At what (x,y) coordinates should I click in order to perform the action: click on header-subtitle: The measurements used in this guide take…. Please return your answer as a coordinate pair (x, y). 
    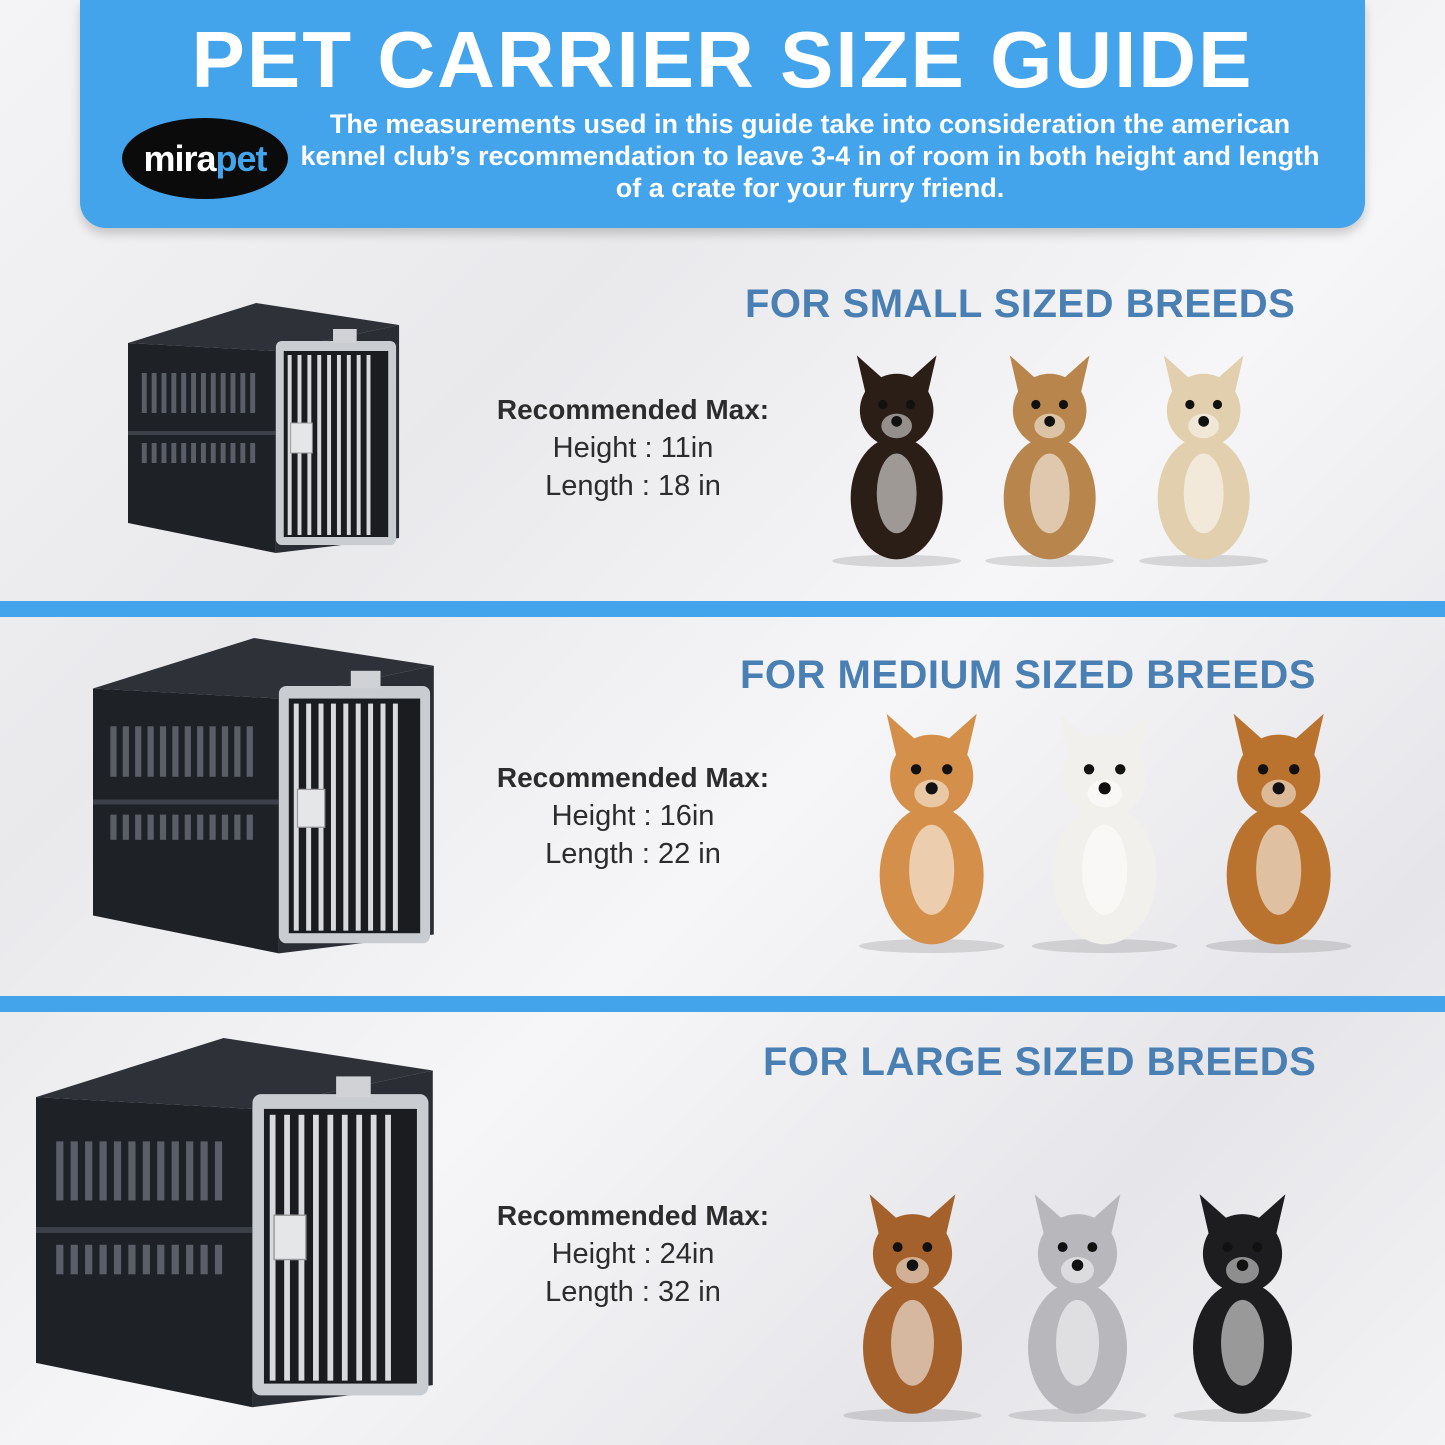
    Looking at the image, I should click on (810, 156).